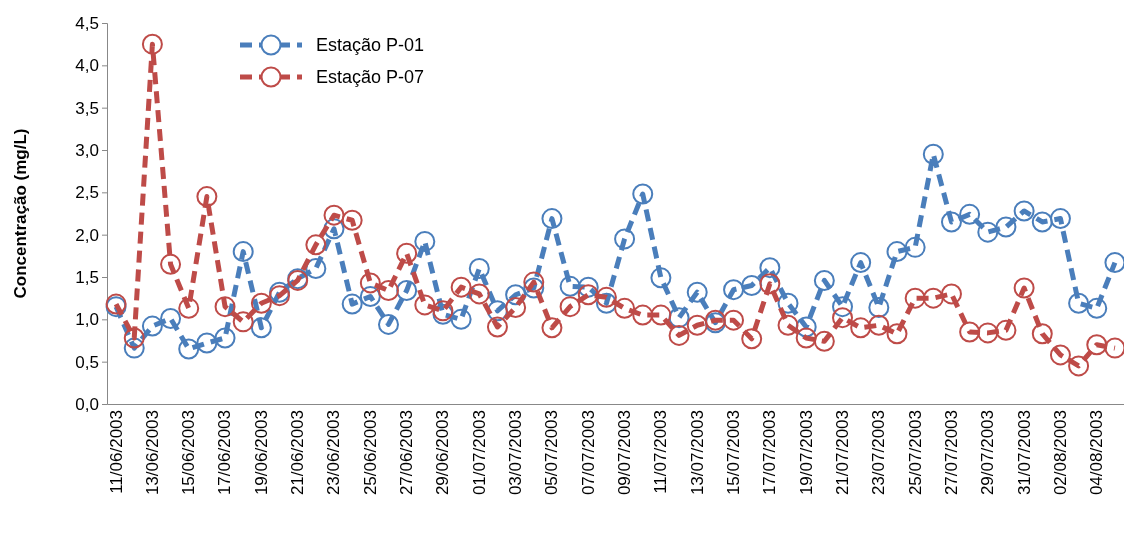 The image size is (1124, 535). Describe the element at coordinates (87, 362) in the screenshot. I see `y-tick-label: 0,5` at that location.